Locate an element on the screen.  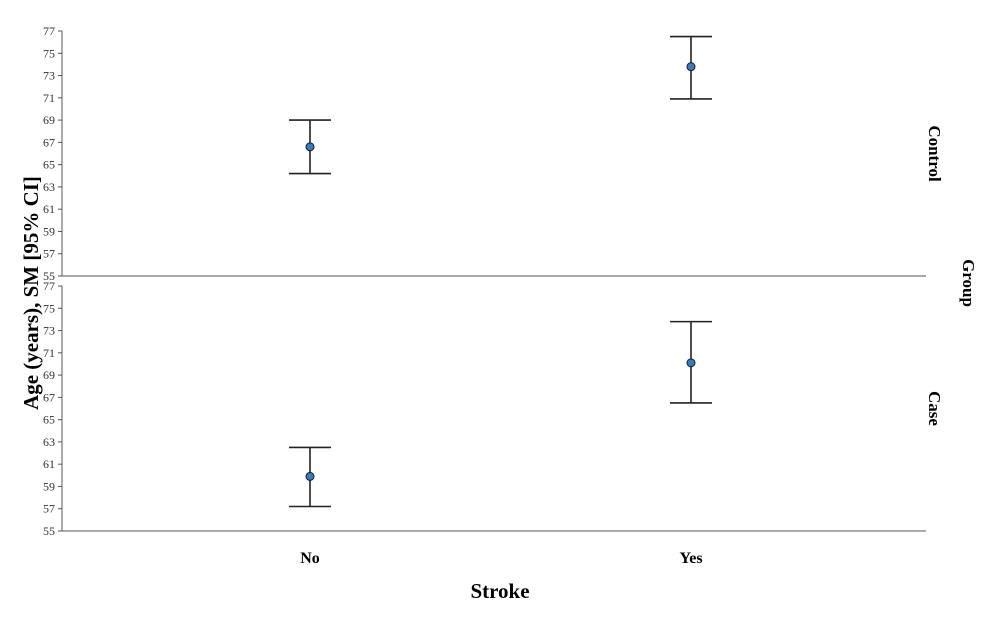
facet-title: Group is located at coordinates (968, 283).